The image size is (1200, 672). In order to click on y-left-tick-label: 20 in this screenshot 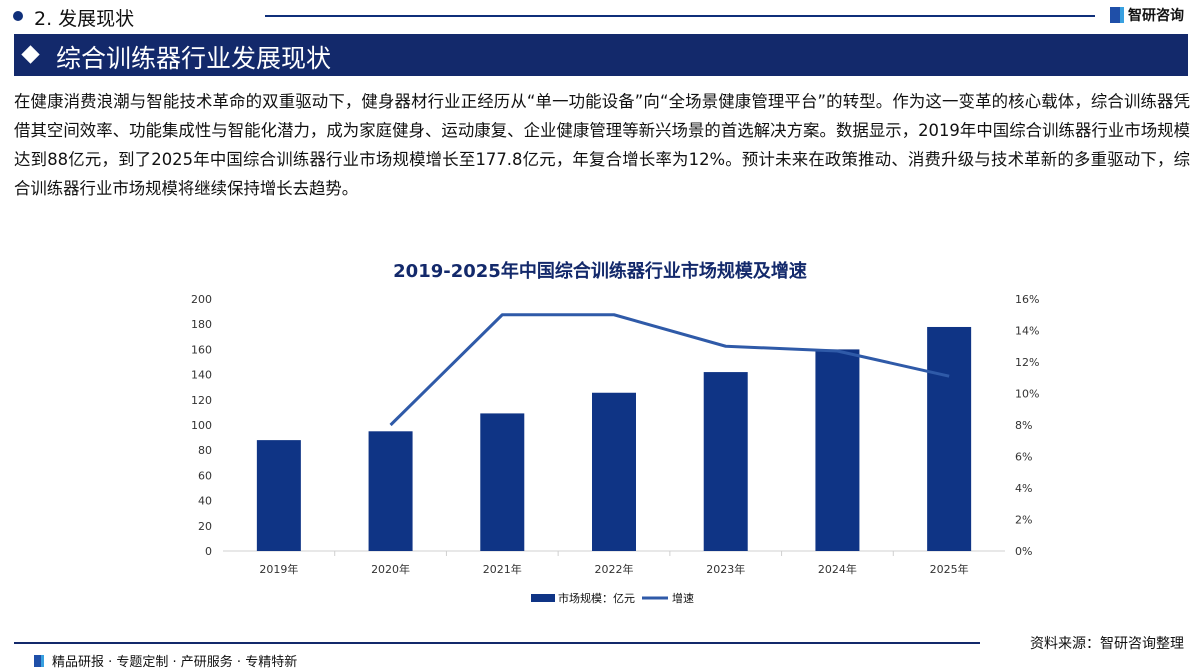, I will do `click(205, 526)`.